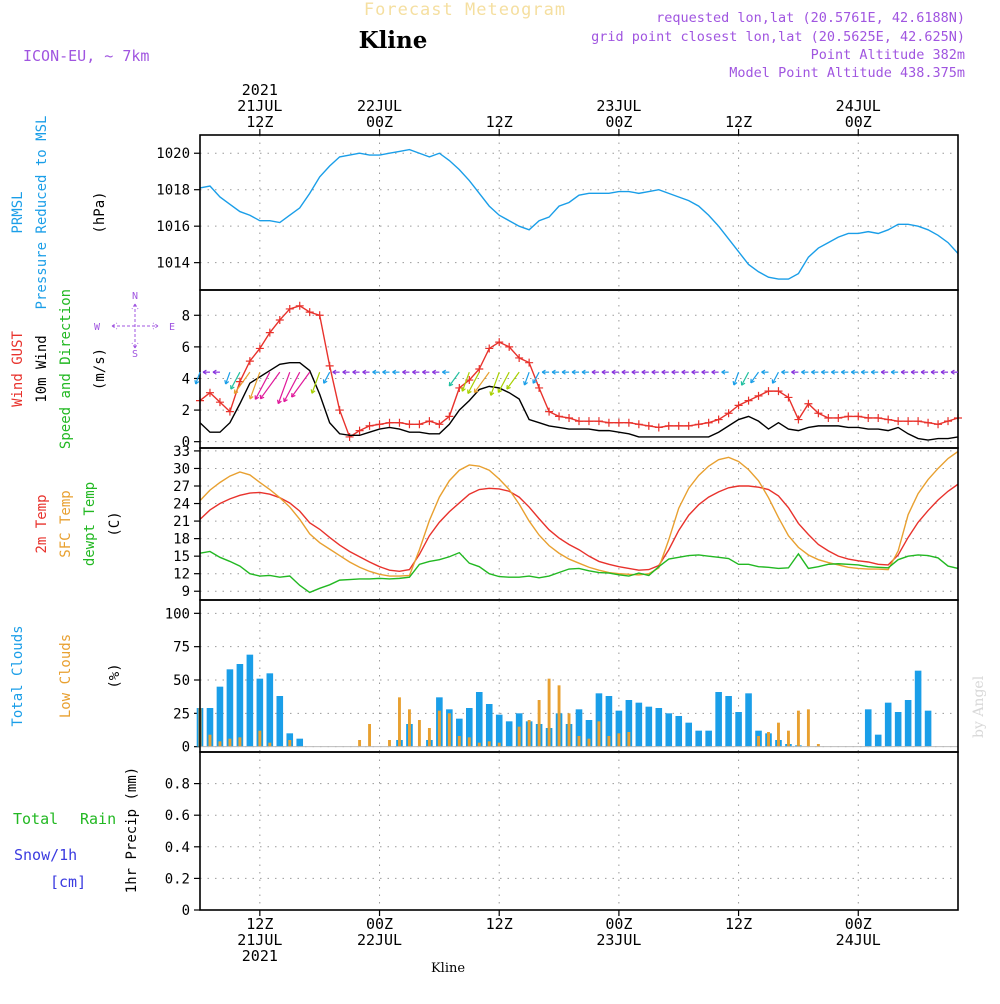  What do you see at coordinates (579, 214) in the screenshot?
I see `series-line` at bounding box center [579, 214].